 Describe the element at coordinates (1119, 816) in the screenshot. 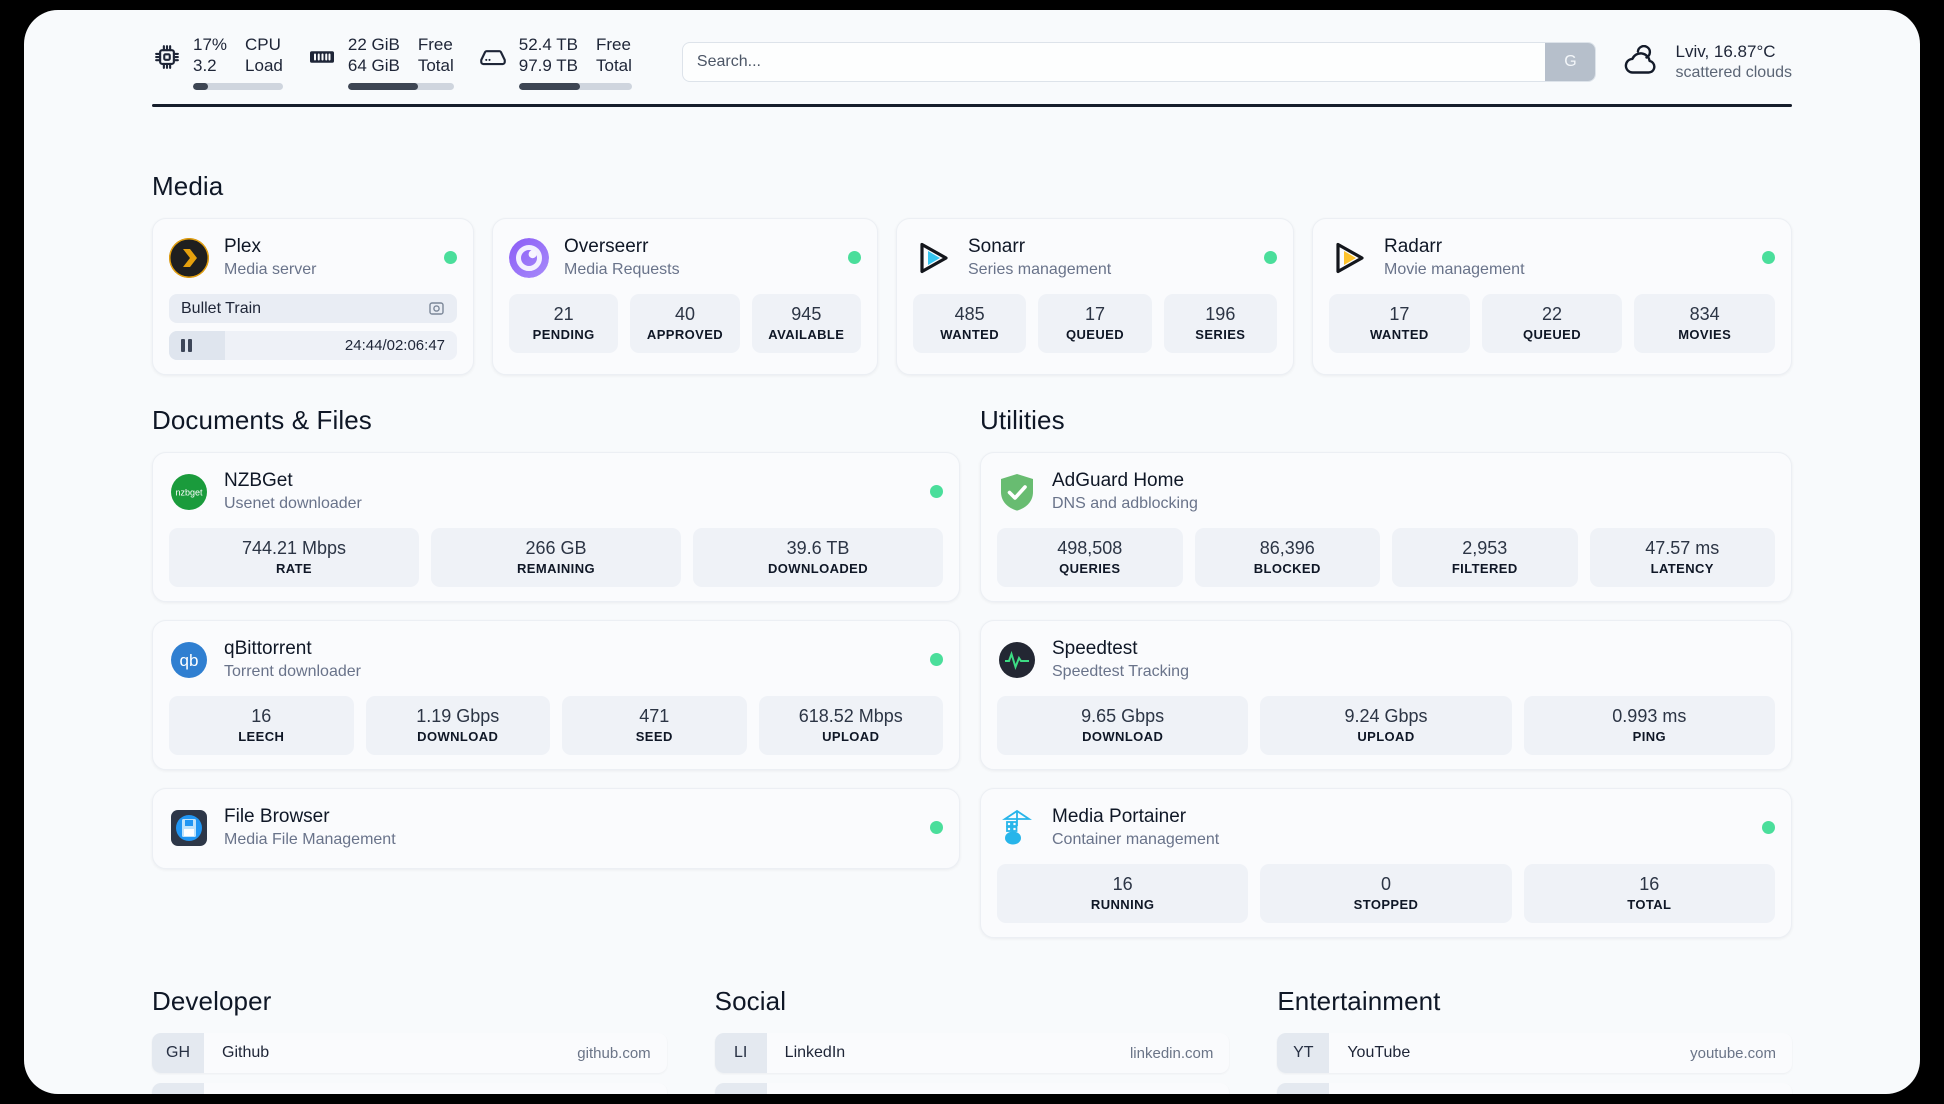

I see `portainer-name: Media Portainer` at that location.